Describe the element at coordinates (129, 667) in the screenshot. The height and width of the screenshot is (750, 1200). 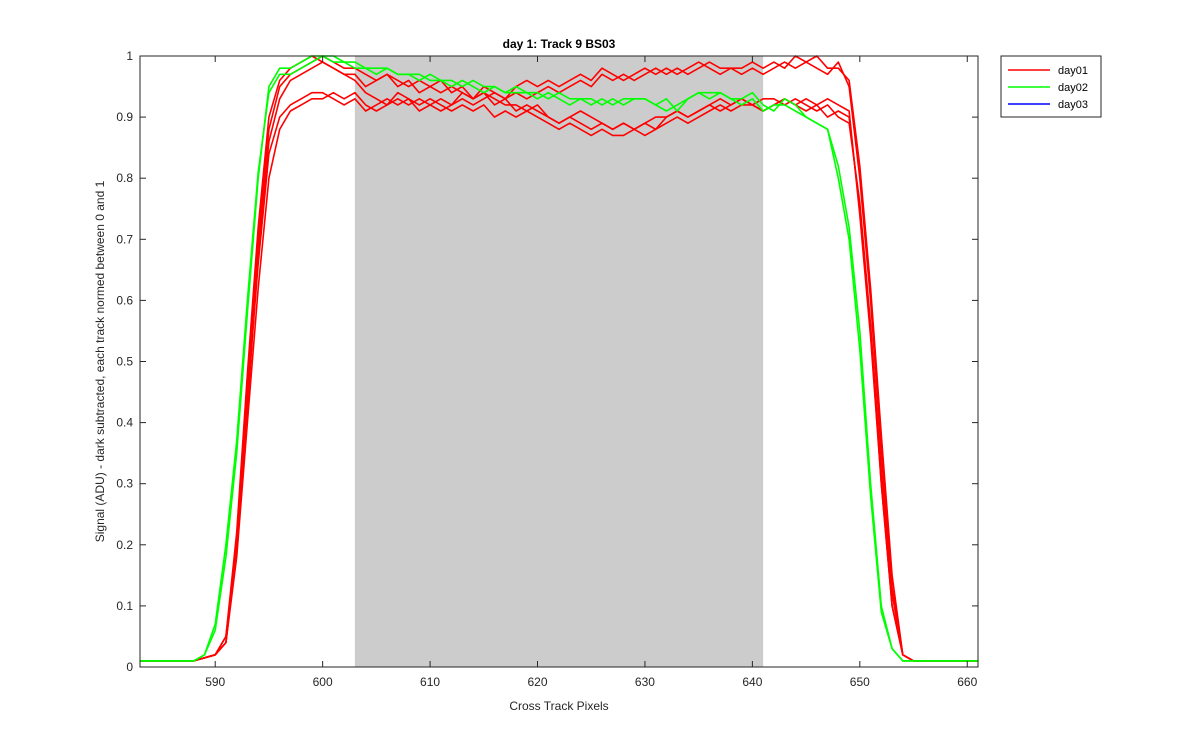
I see `y-tick-label: 0` at that location.